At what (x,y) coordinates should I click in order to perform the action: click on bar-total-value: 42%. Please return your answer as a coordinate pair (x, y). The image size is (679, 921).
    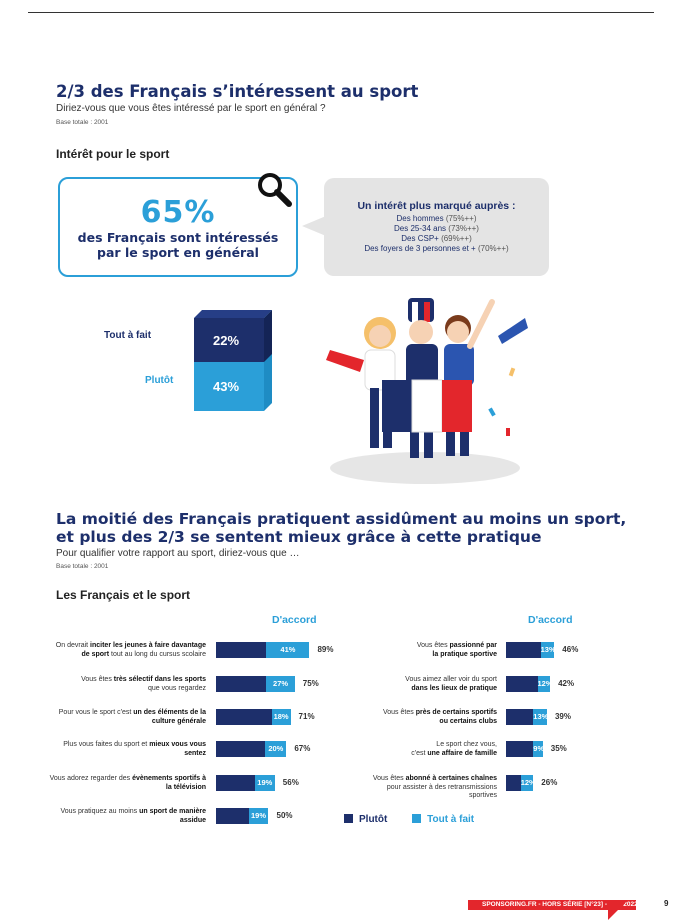
    Looking at the image, I should click on (566, 683).